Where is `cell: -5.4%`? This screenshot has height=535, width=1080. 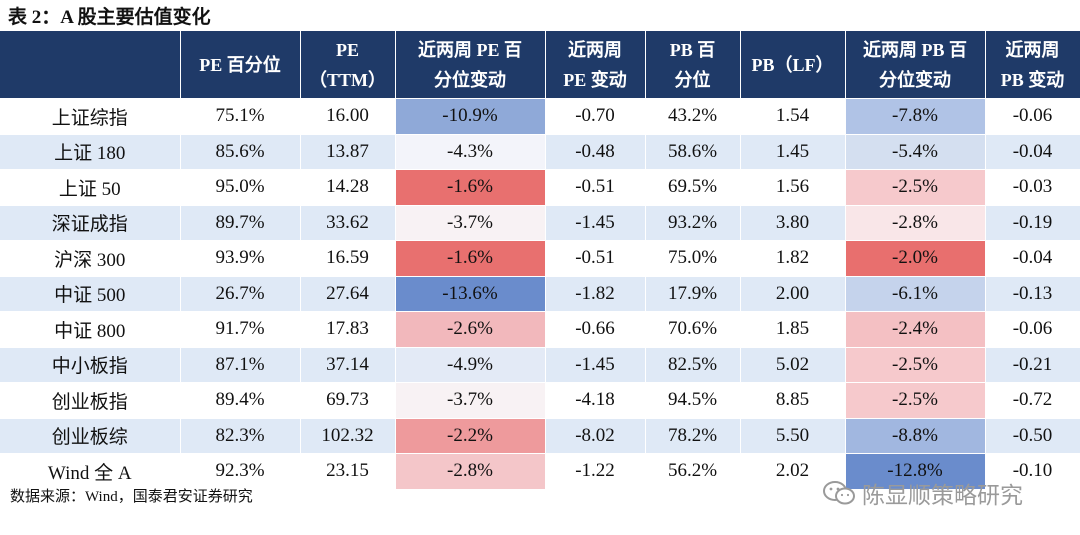 cell: -5.4% is located at coordinates (915, 151).